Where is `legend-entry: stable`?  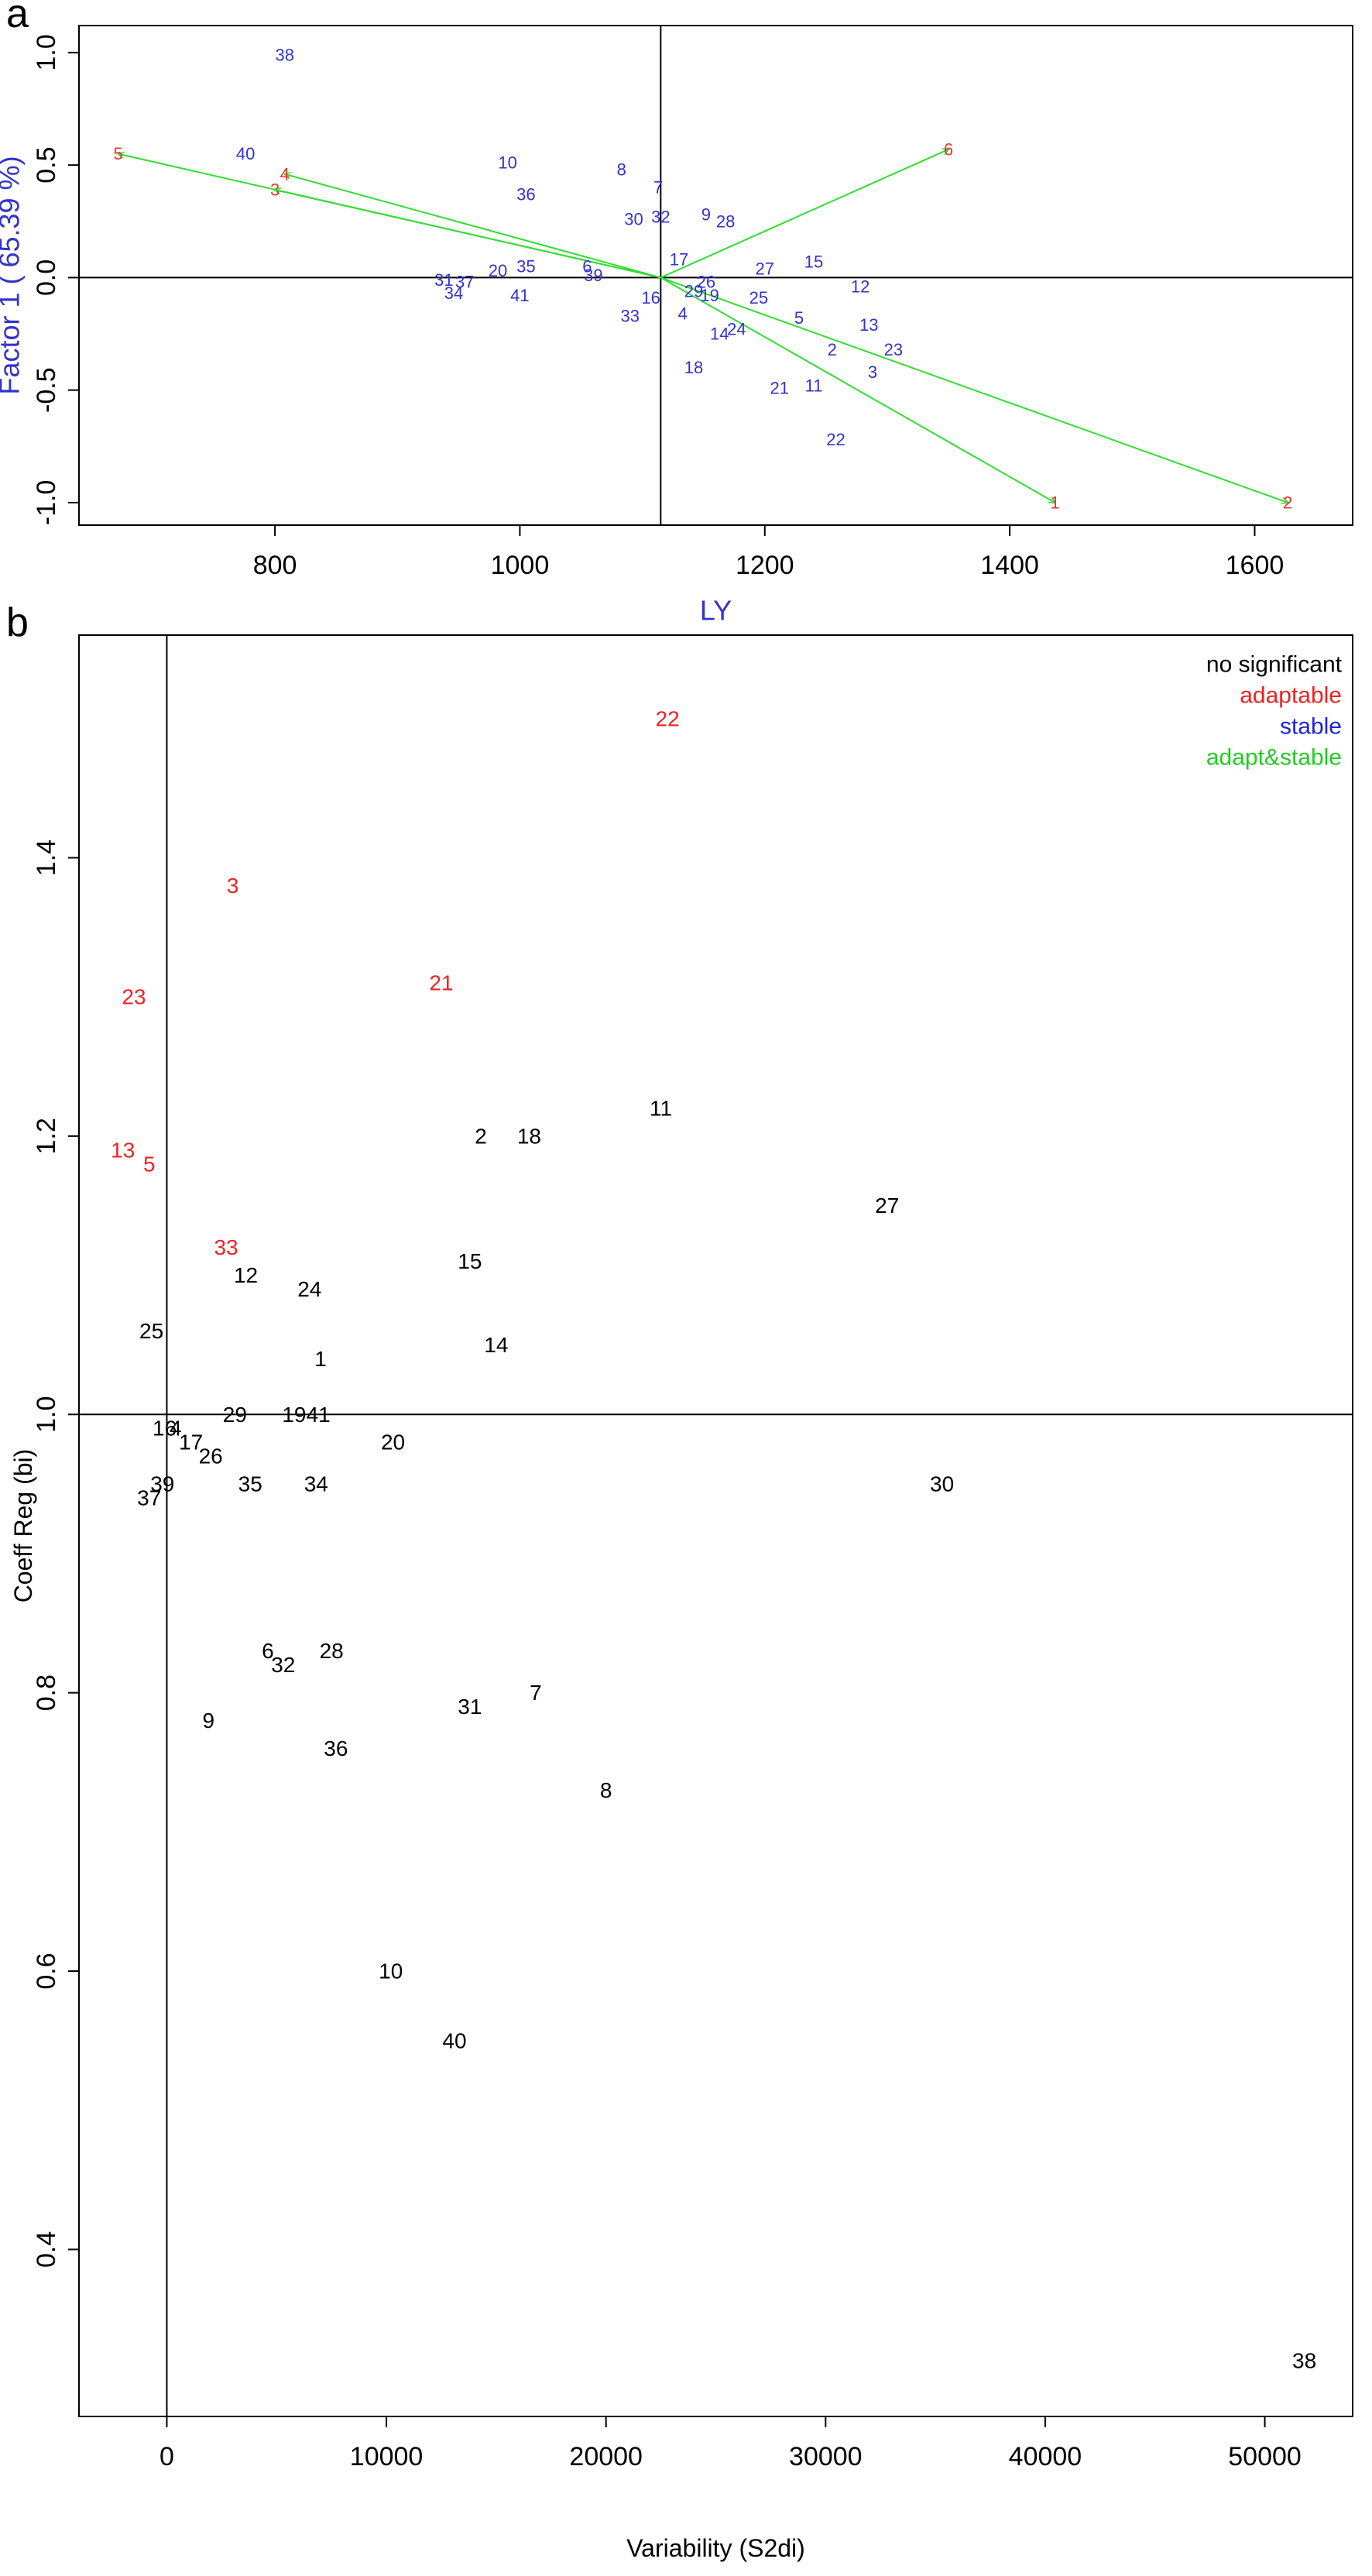 legend-entry: stable is located at coordinates (1311, 727).